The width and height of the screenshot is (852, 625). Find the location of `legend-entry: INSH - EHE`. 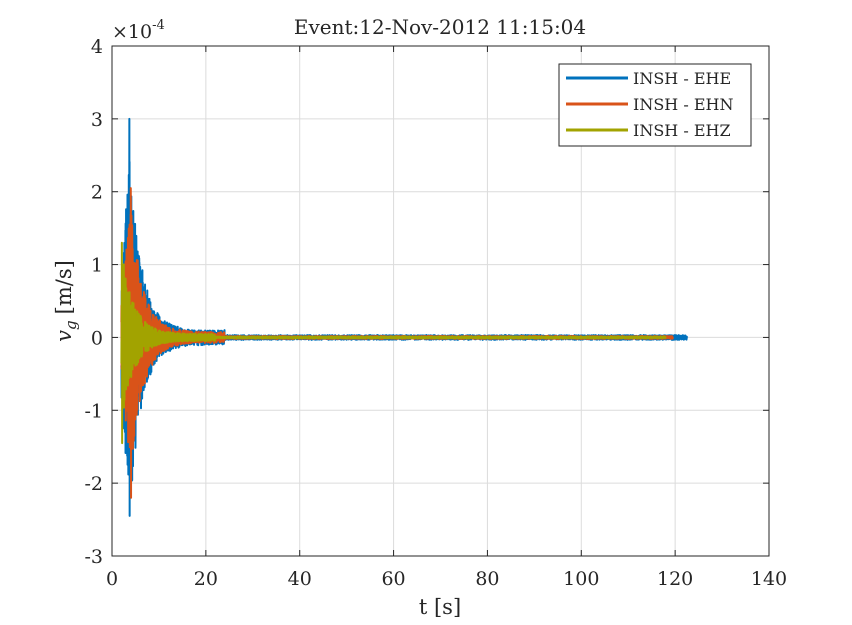

legend-entry: INSH - EHE is located at coordinates (682, 78).